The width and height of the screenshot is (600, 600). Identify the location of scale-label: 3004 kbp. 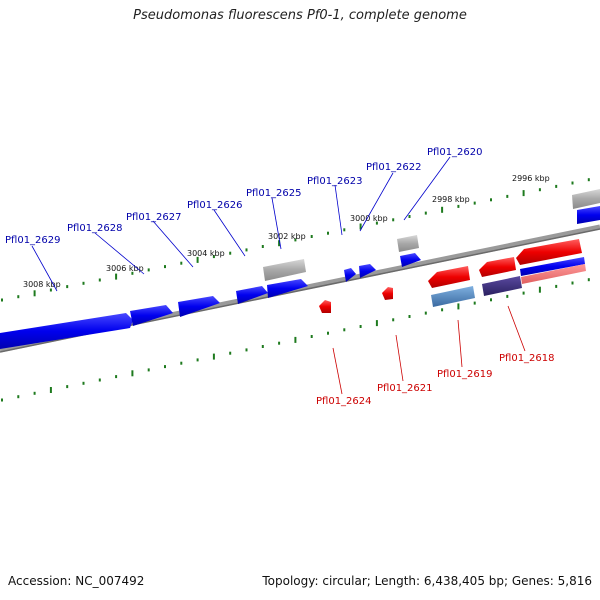
(206, 253).